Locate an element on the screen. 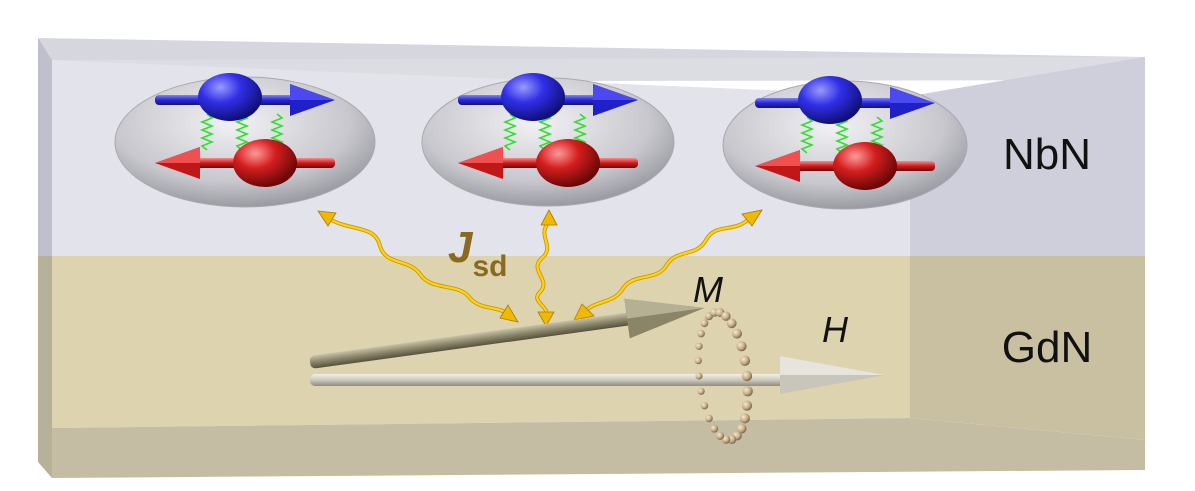  nbn-side-face is located at coordinates (1027, 156).